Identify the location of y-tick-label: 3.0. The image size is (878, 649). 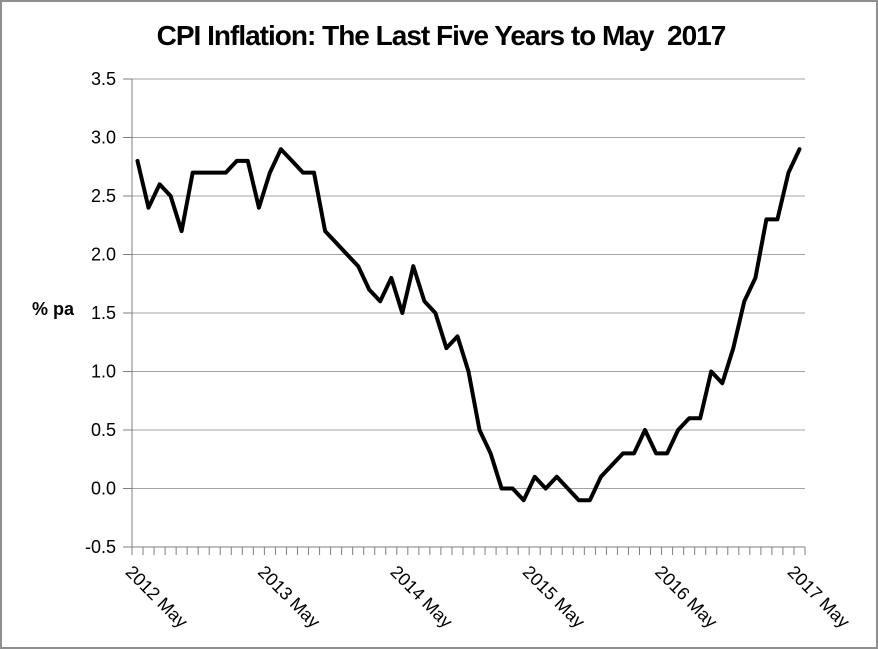
(103, 138).